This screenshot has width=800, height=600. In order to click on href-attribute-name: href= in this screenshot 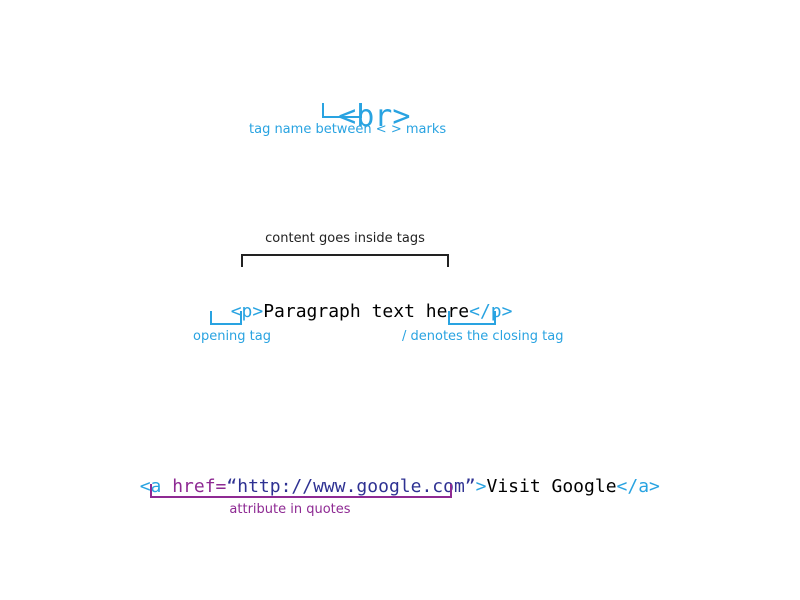, I will do `click(199, 486)`.